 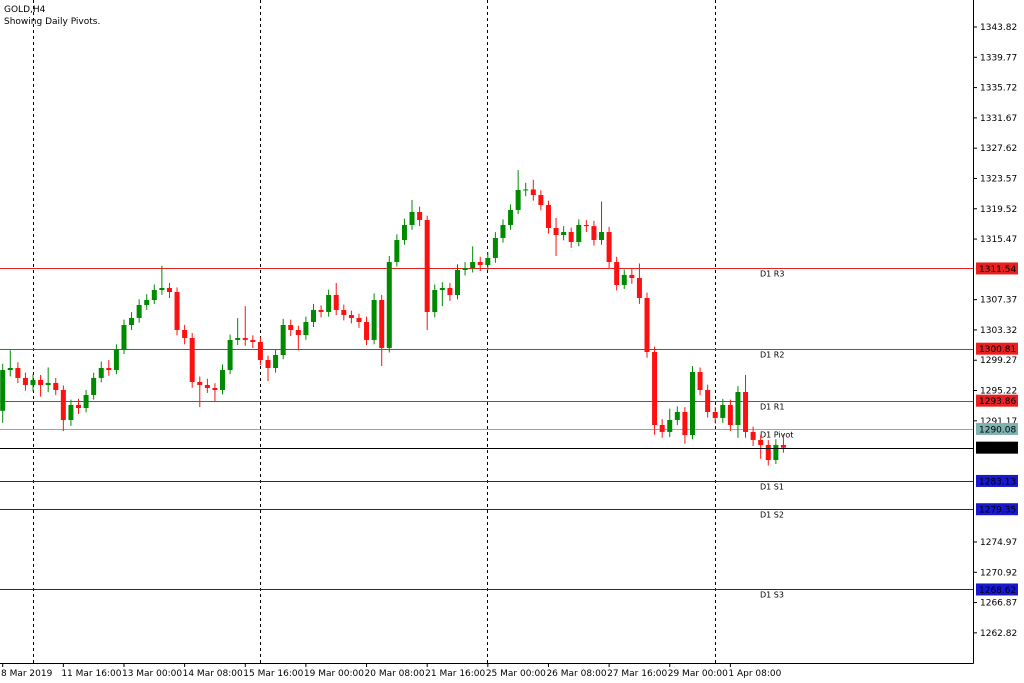 What do you see at coordinates (998, 392) in the screenshot?
I see `y-tick-label: 1295.22` at bounding box center [998, 392].